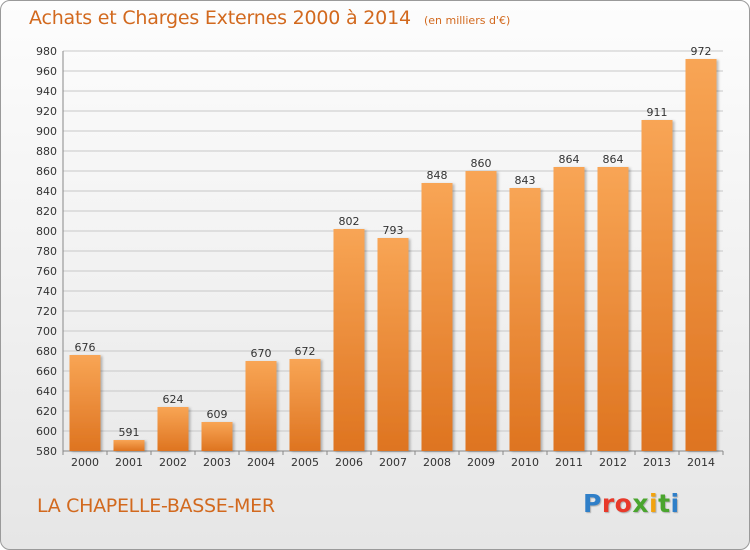 The height and width of the screenshot is (550, 750). Describe the element at coordinates (701, 462) in the screenshot. I see `x-tick-label: 2014` at that location.